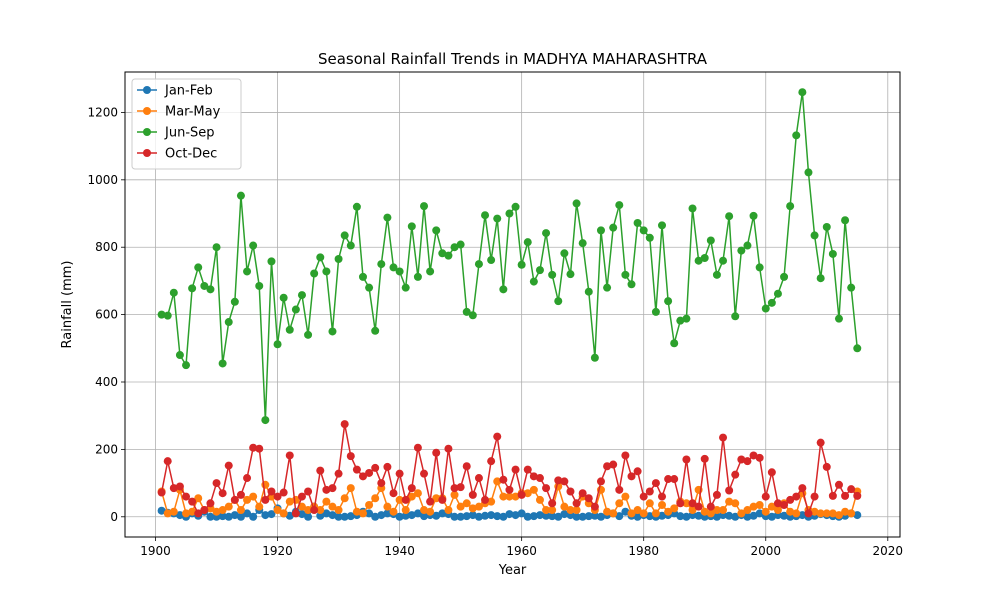 This screenshot has width=1000, height=604. I want to click on y-tick-label: 800, so click(106, 247).